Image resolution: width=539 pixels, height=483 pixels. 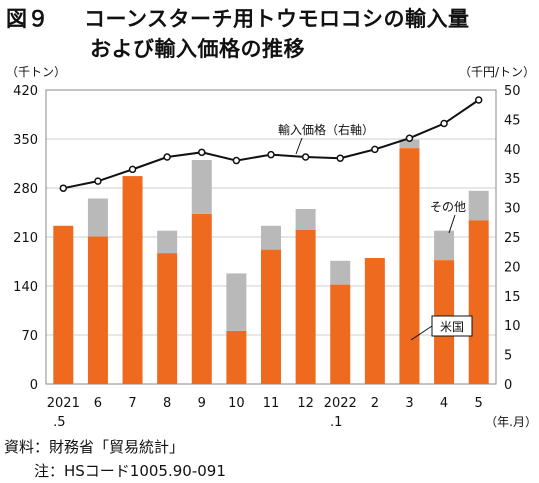 What do you see at coordinates (132, 403) in the screenshot?
I see `x-tick-label: 7` at bounding box center [132, 403].